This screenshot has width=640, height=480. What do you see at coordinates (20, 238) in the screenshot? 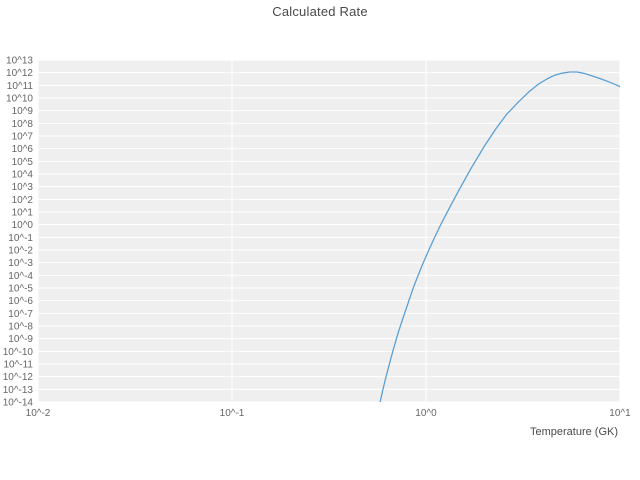
I see `y-tick-label: 10^-1` at bounding box center [20, 238].